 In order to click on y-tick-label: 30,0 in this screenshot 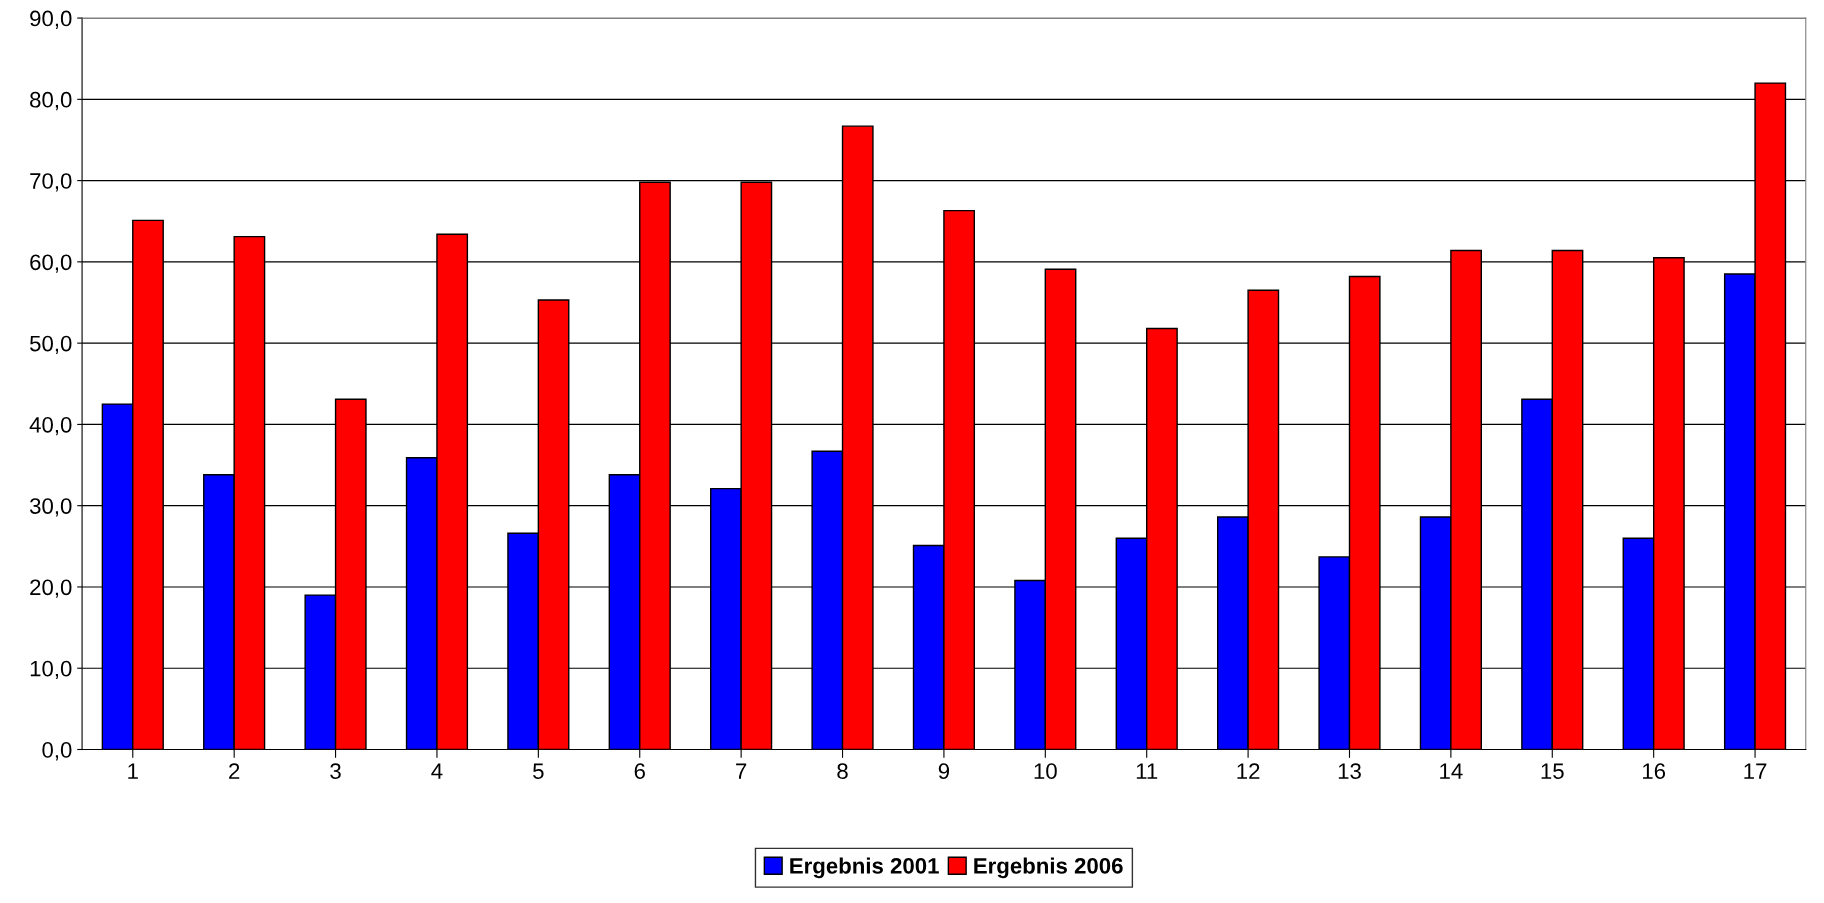, I will do `click(50, 507)`.